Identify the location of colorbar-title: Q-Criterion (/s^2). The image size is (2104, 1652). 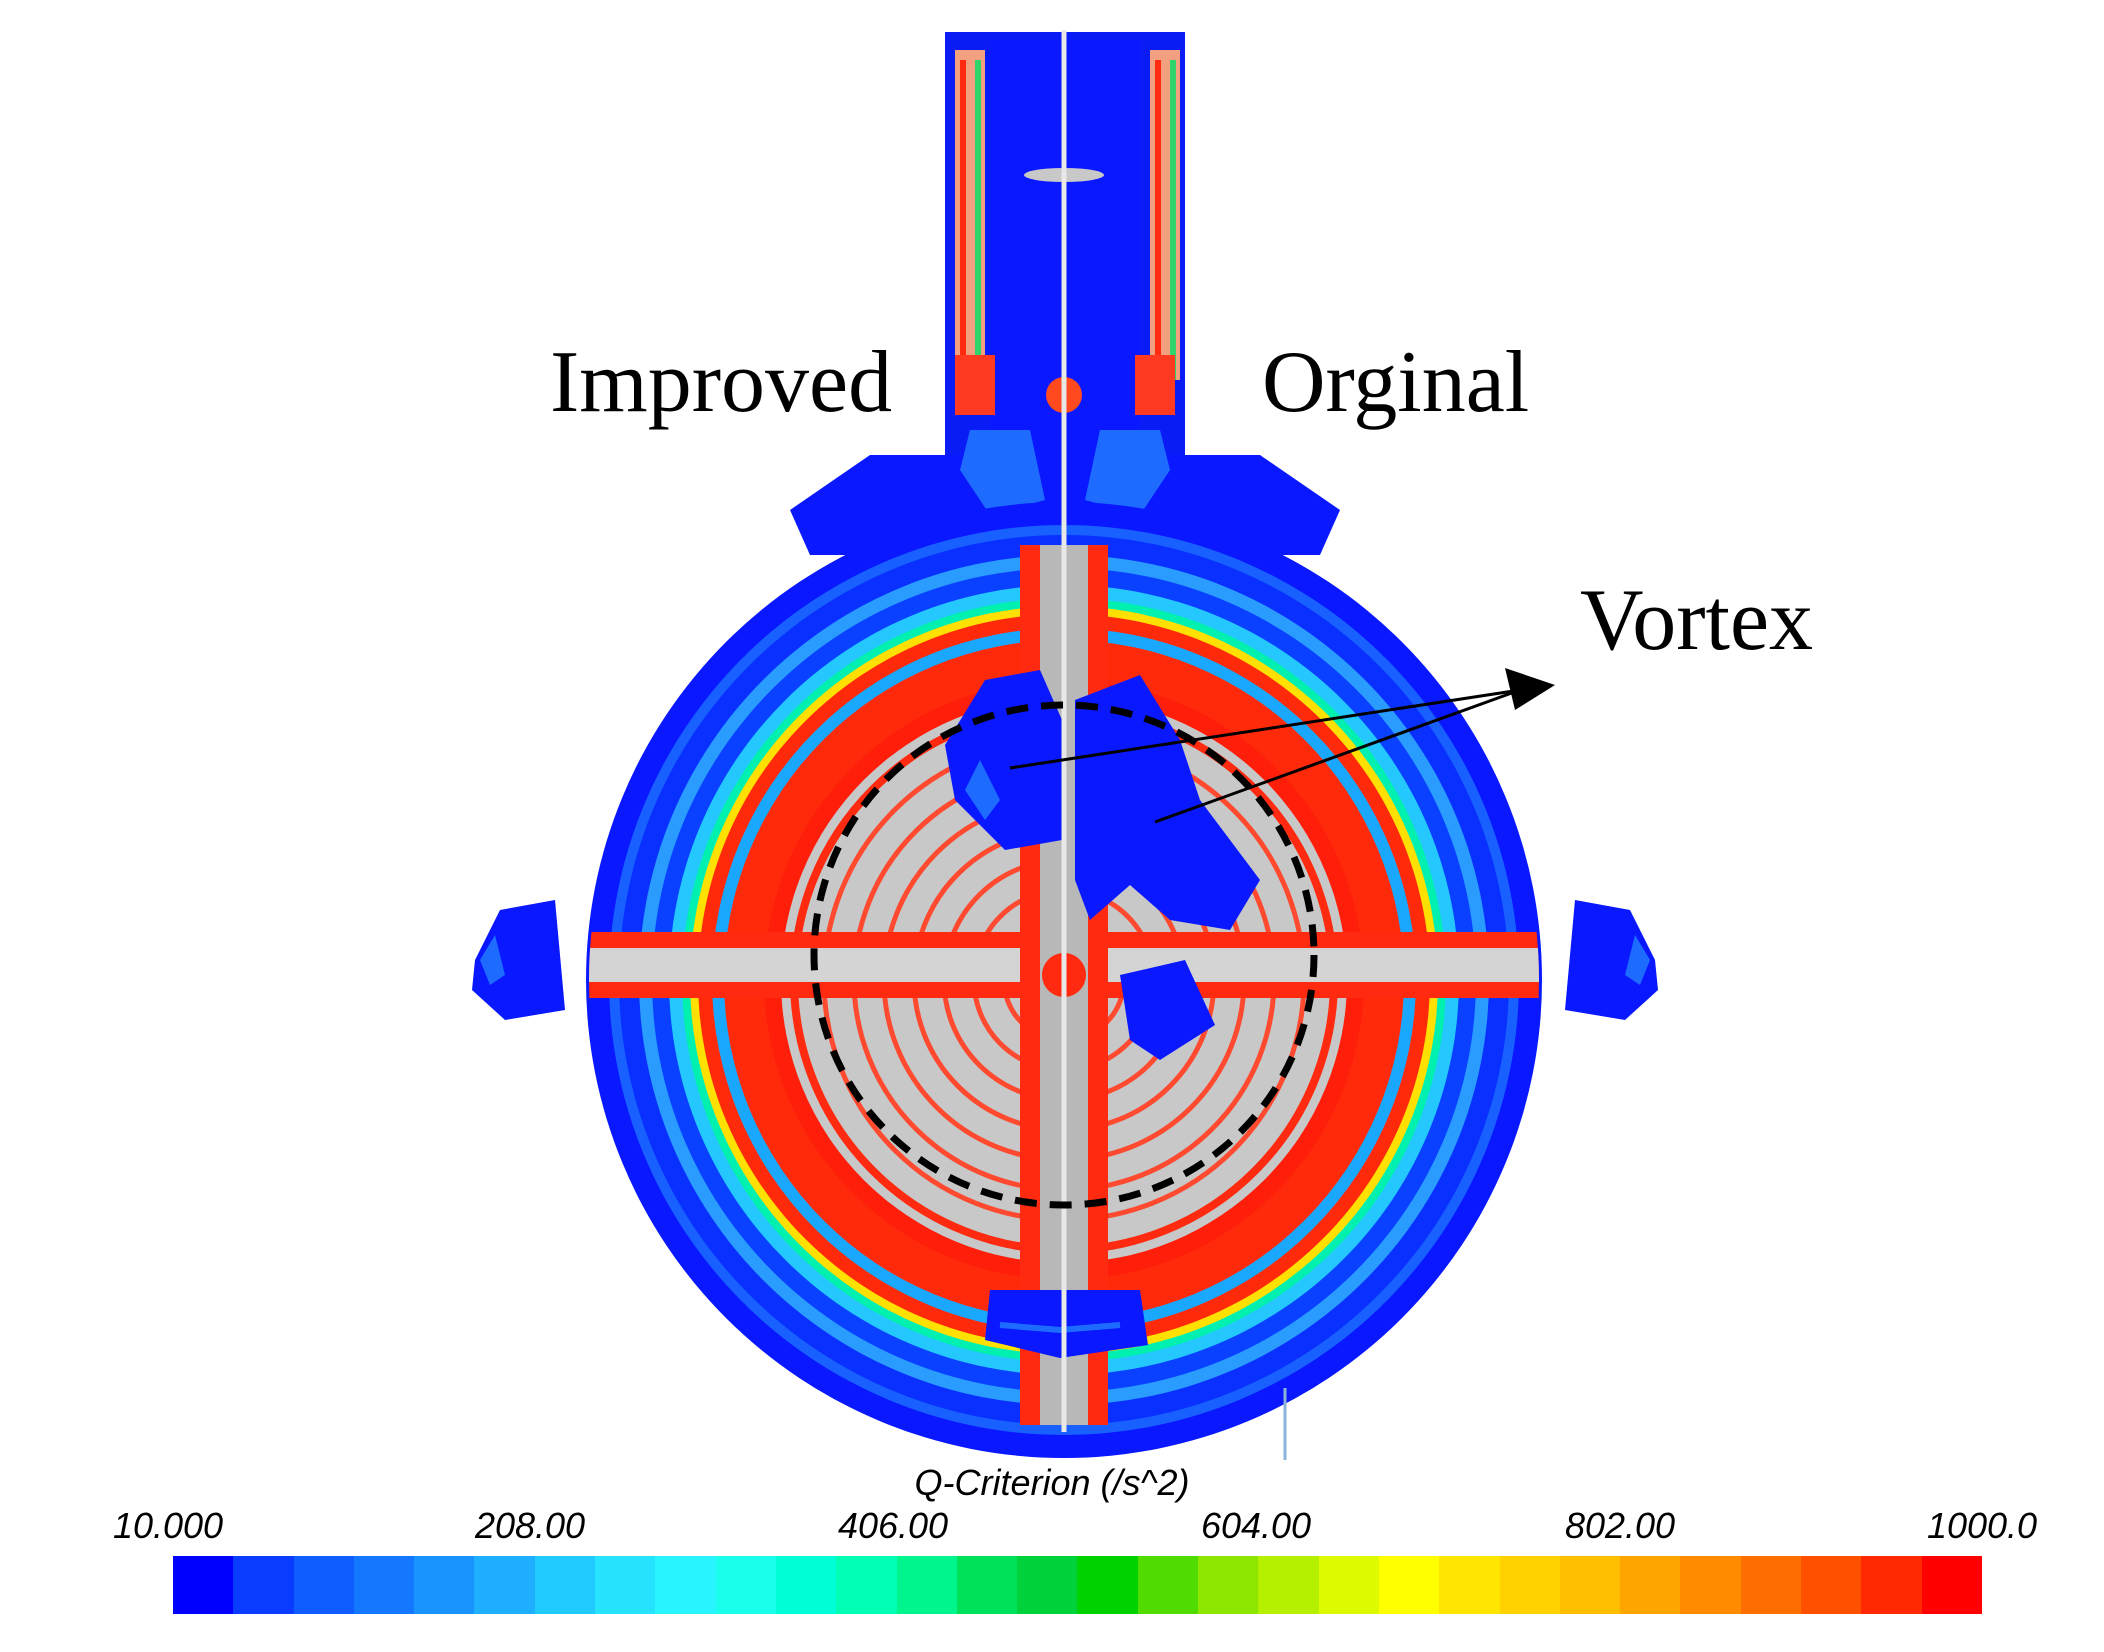
(1052, 1482).